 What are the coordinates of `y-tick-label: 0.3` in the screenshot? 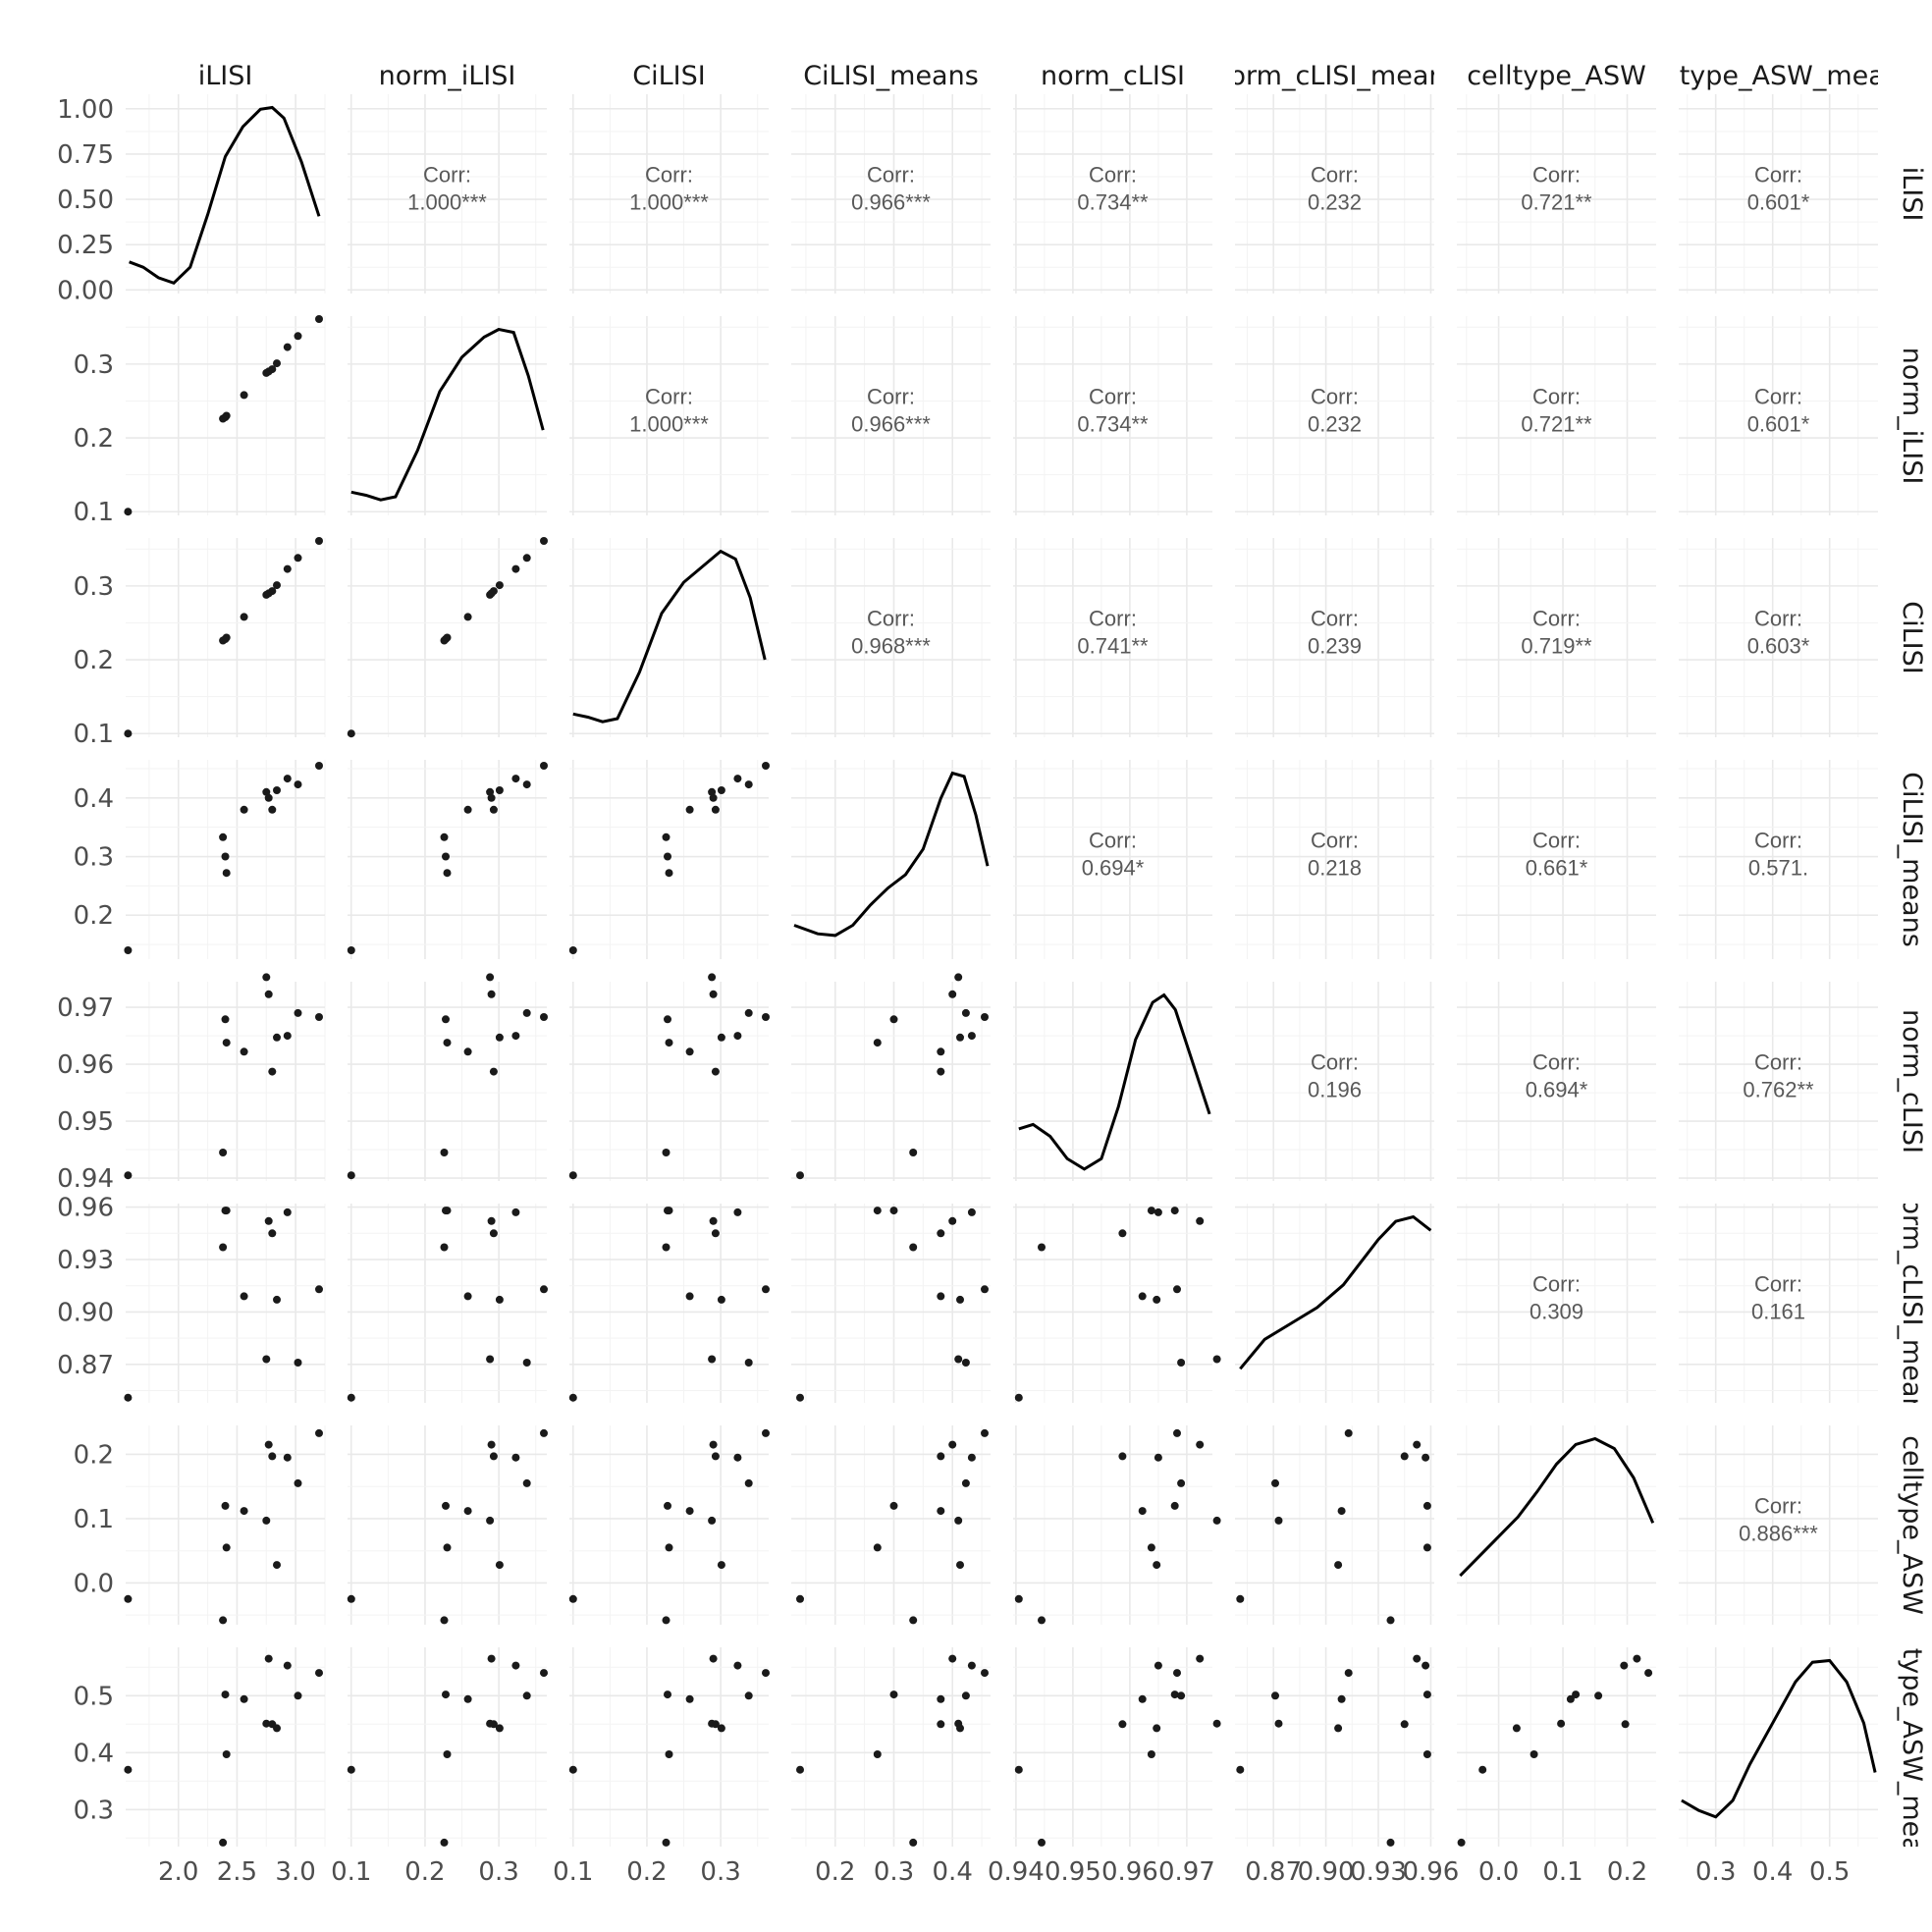 It's located at (94, 587).